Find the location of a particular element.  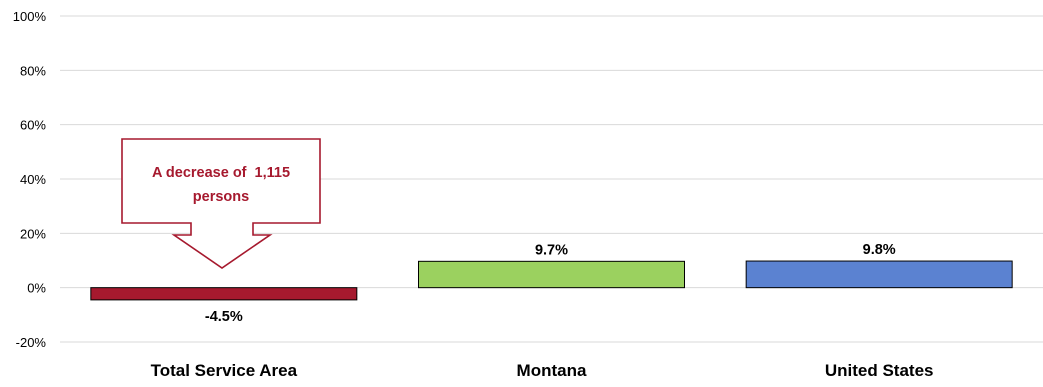

y-tick-label: 0% is located at coordinates (36, 288).